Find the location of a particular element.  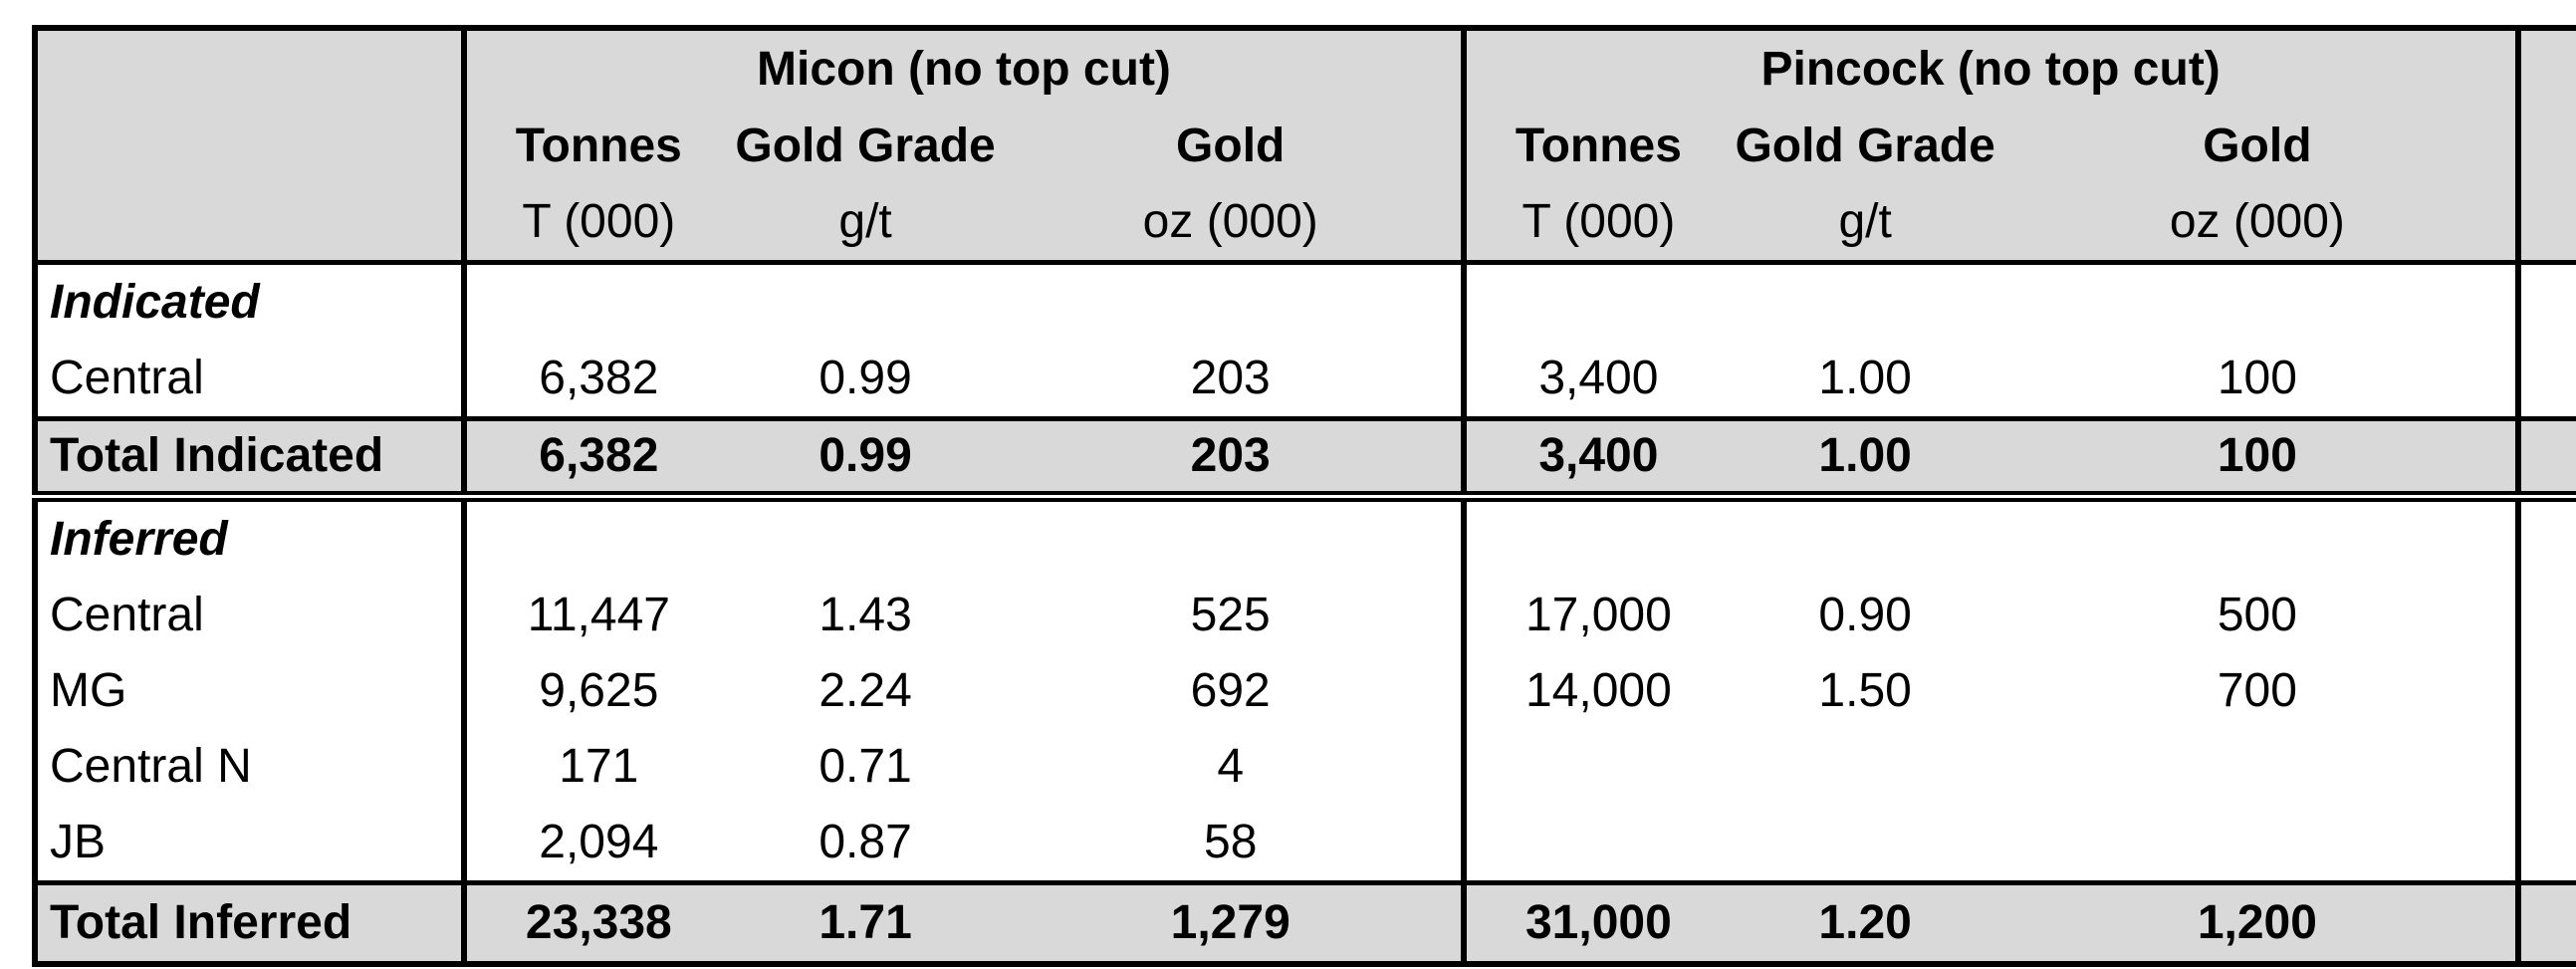

section-row-inferred: Inferred is located at coordinates (1303, 537).